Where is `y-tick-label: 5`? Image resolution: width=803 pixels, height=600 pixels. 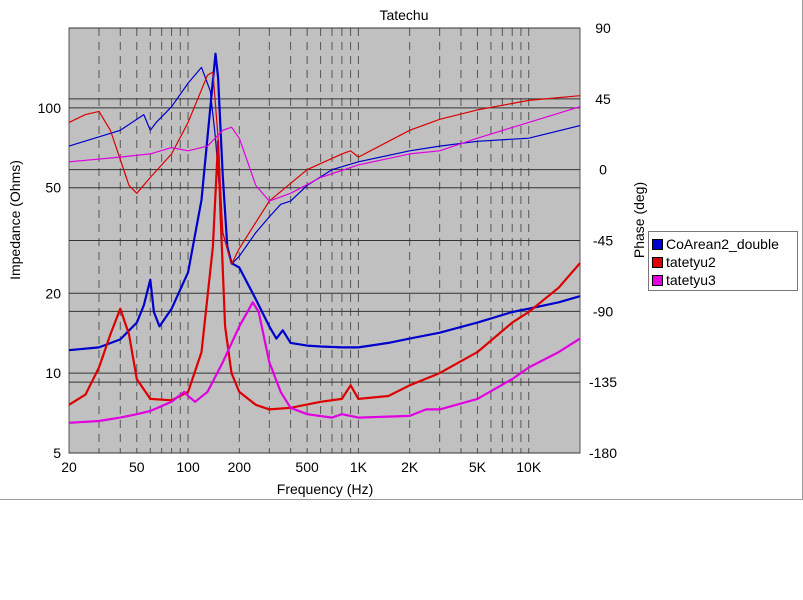
y-tick-label: 5 is located at coordinates (57, 453).